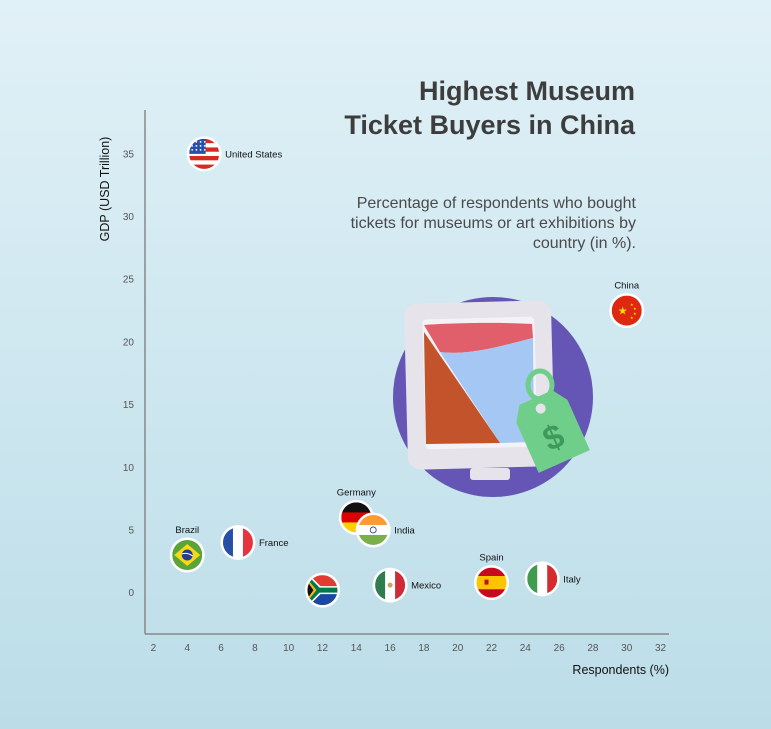  I want to click on china-flag-icon: ★★★★★, so click(626, 310).